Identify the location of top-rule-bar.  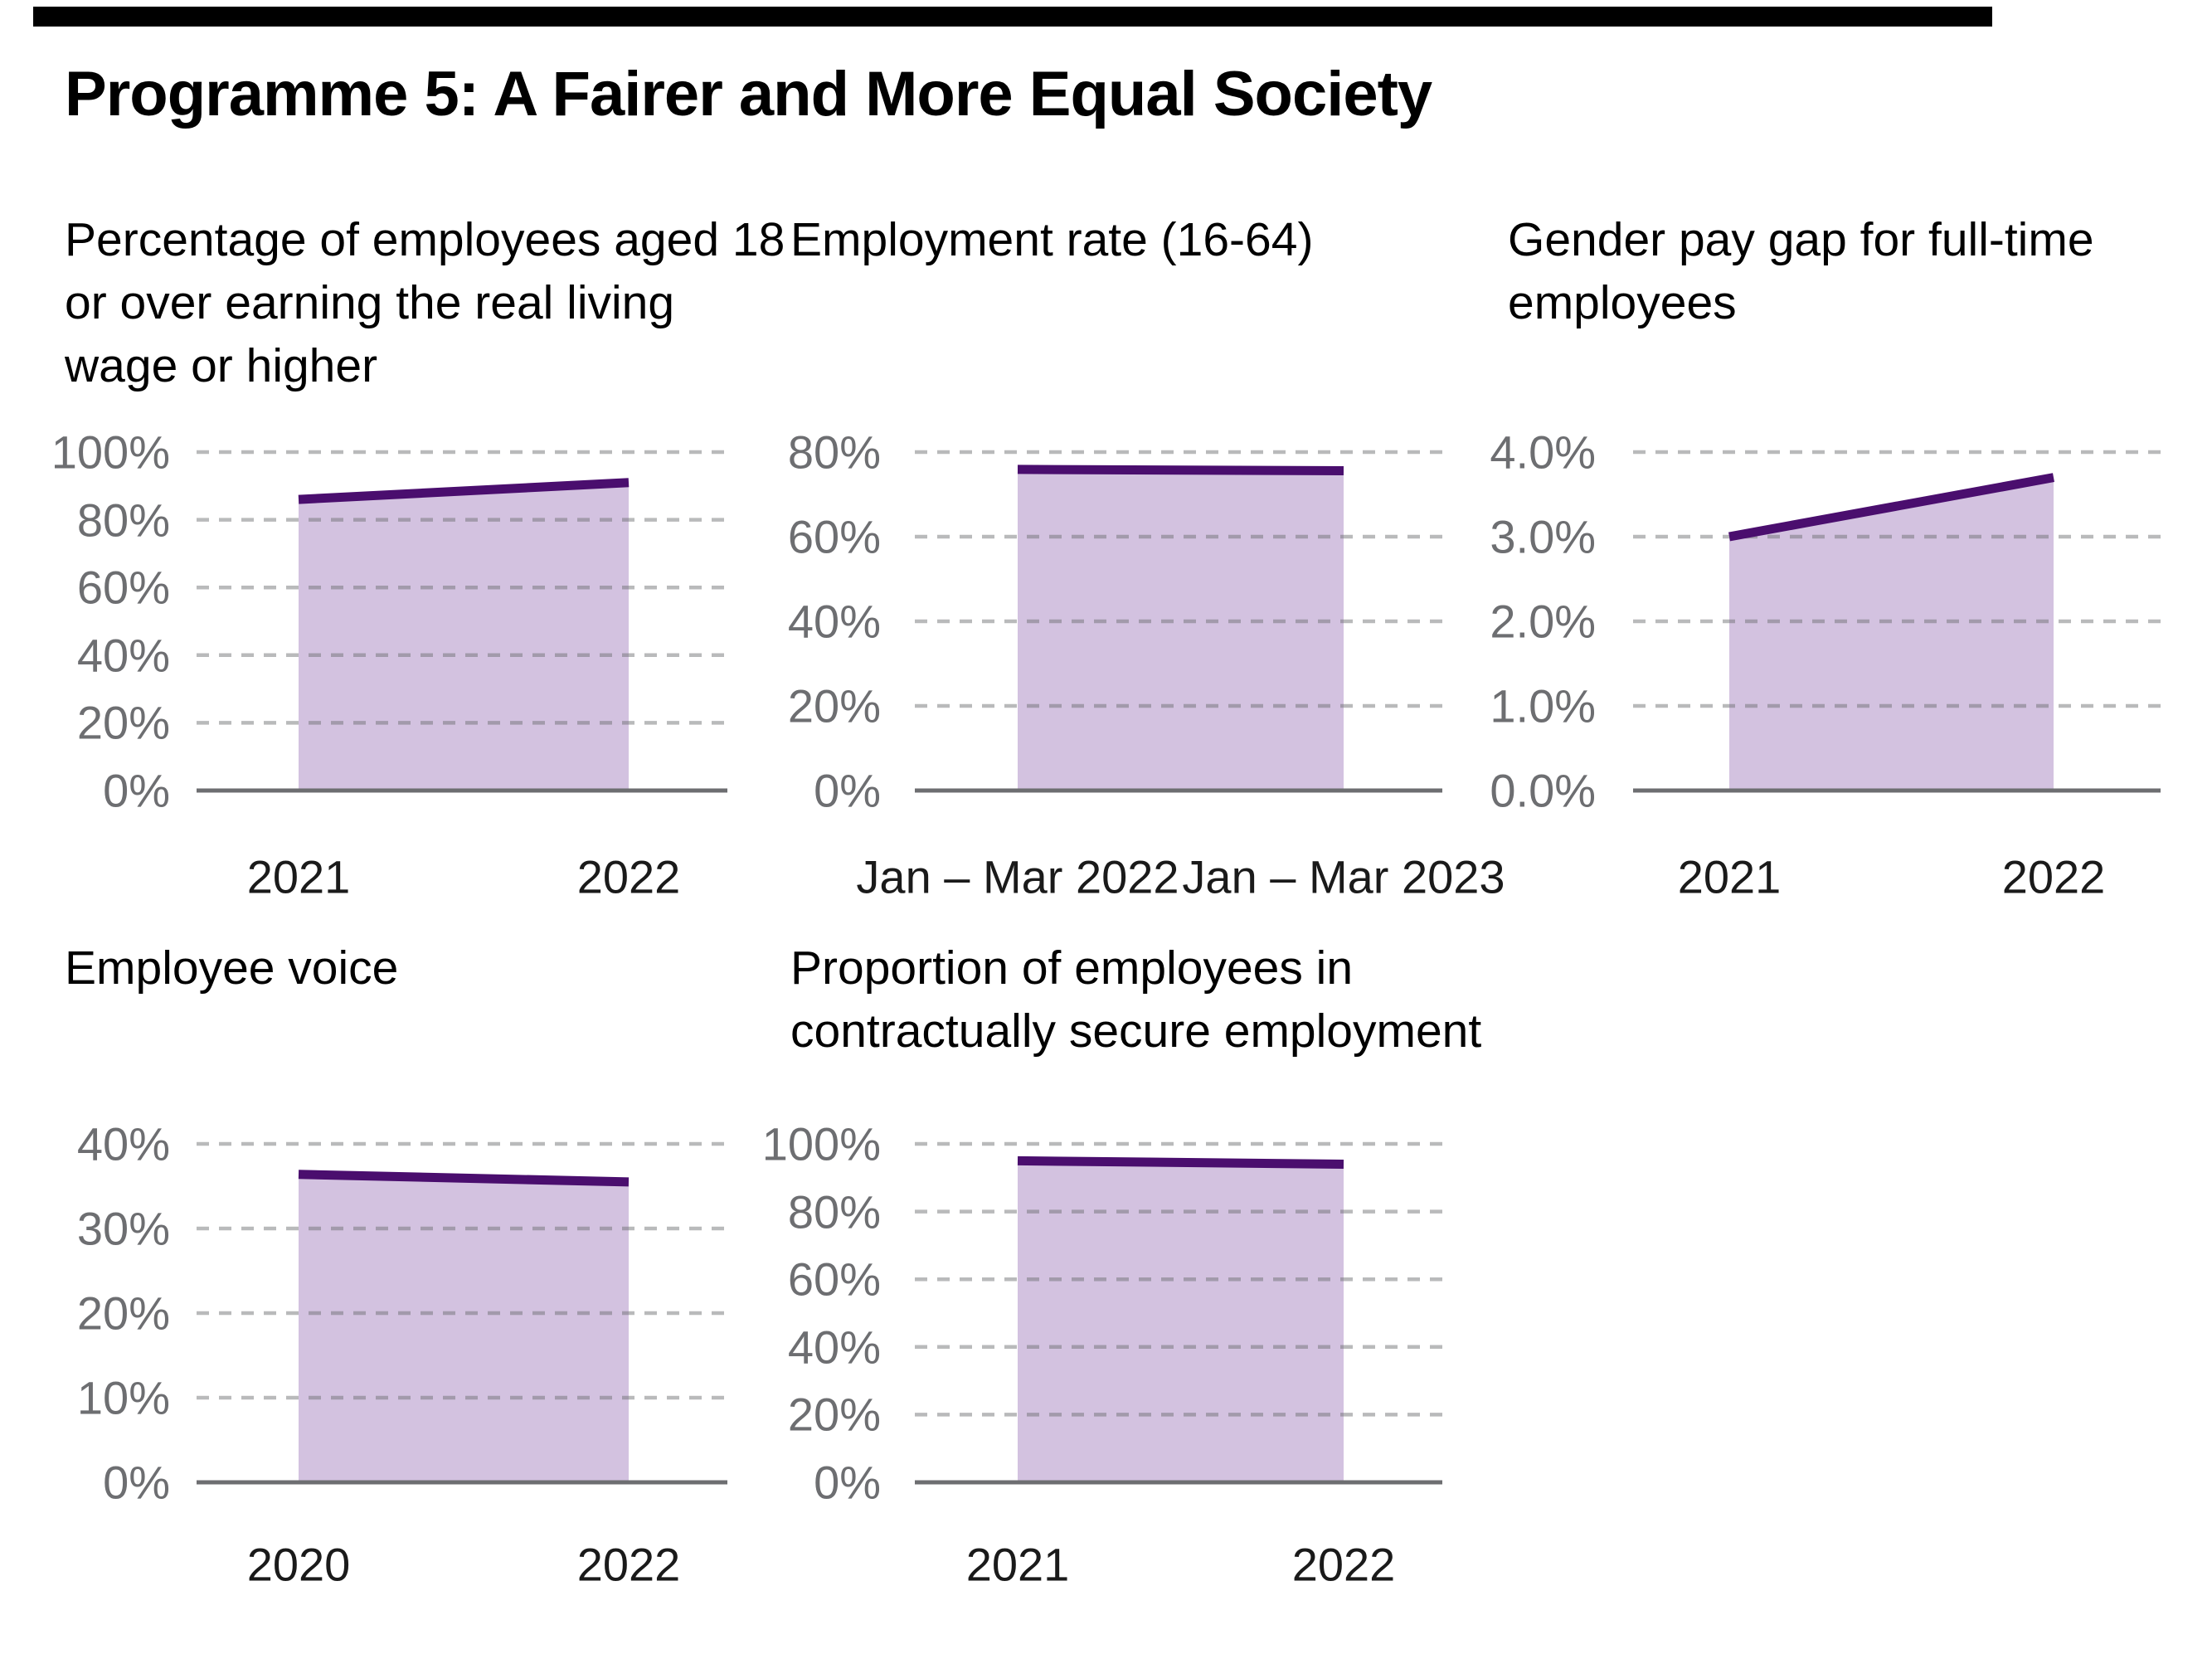
(1012, 17).